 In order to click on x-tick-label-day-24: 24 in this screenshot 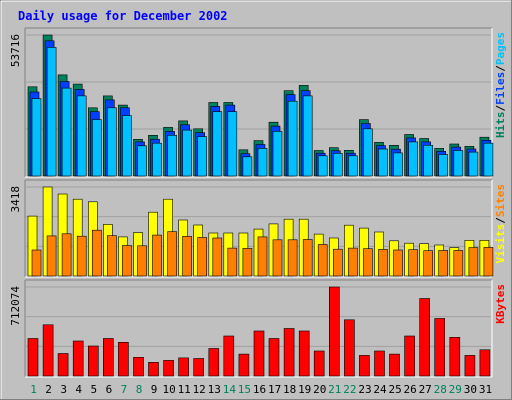, I will do `click(380, 389)`.